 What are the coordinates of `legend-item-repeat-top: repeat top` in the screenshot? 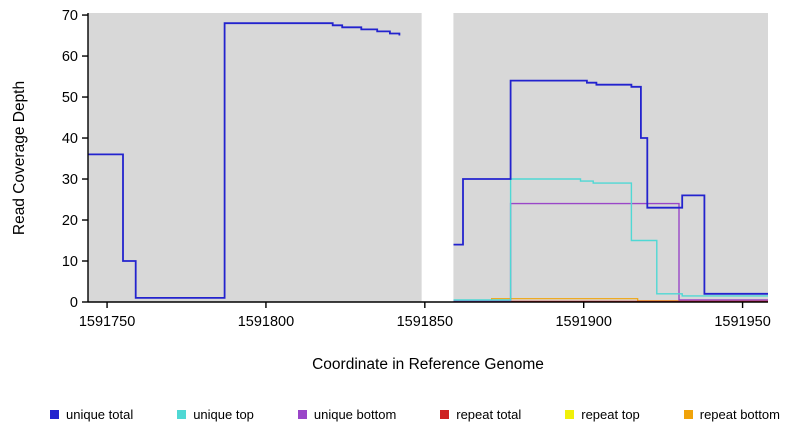 It's located at (602, 414).